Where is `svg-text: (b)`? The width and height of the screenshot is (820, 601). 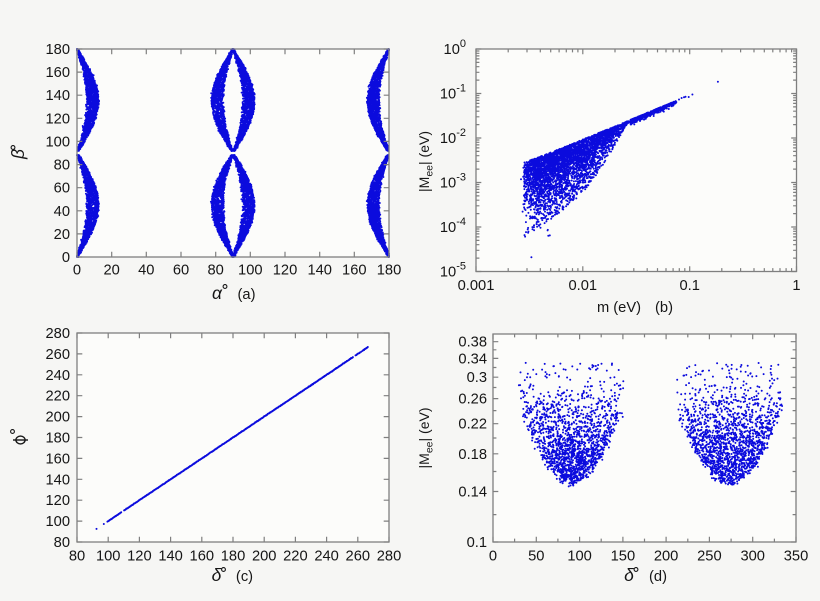 svg-text: (b) is located at coordinates (664, 308).